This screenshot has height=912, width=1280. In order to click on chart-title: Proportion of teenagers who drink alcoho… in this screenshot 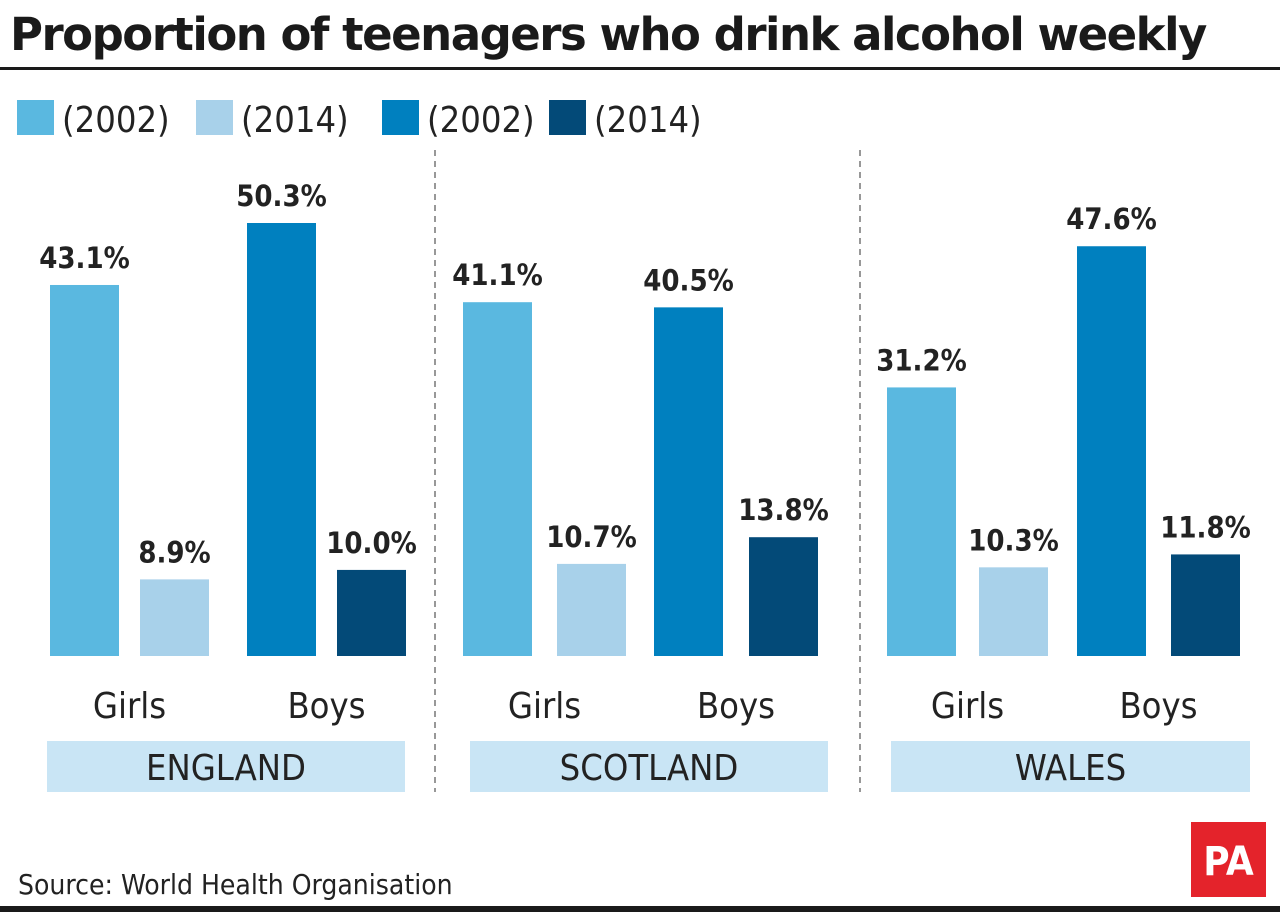, I will do `click(608, 34)`.